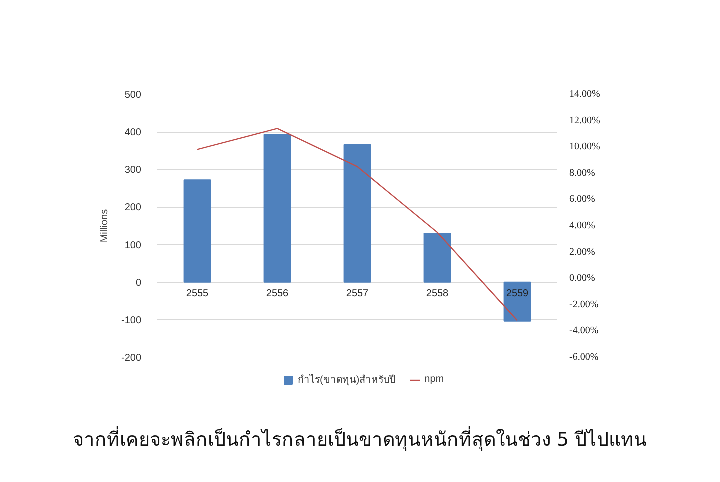  What do you see at coordinates (133, 133) in the screenshot?
I see `y-tick-label: 400` at bounding box center [133, 133].